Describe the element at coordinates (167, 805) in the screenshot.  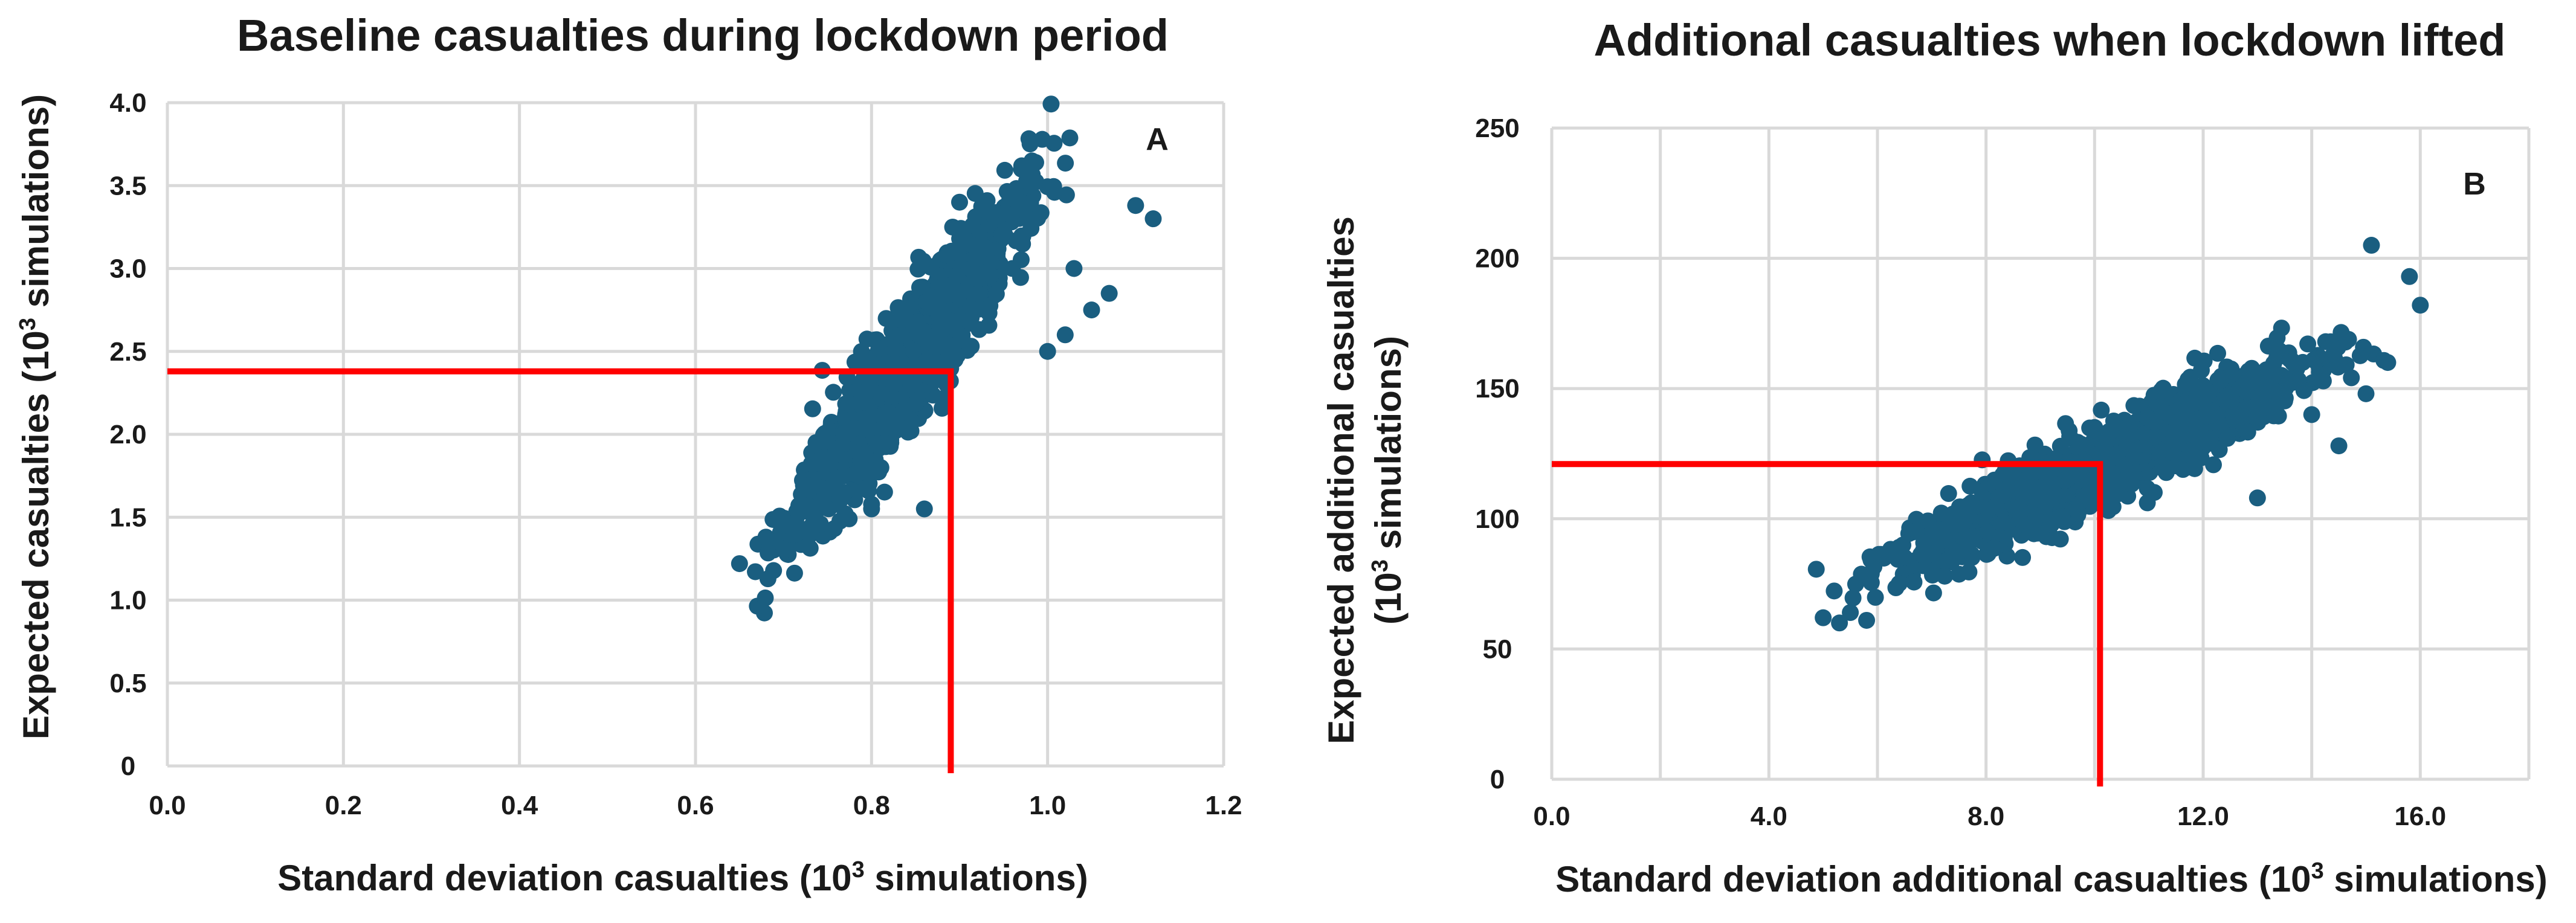
I see `chart-a-x-tick-label: 0.0` at that location.